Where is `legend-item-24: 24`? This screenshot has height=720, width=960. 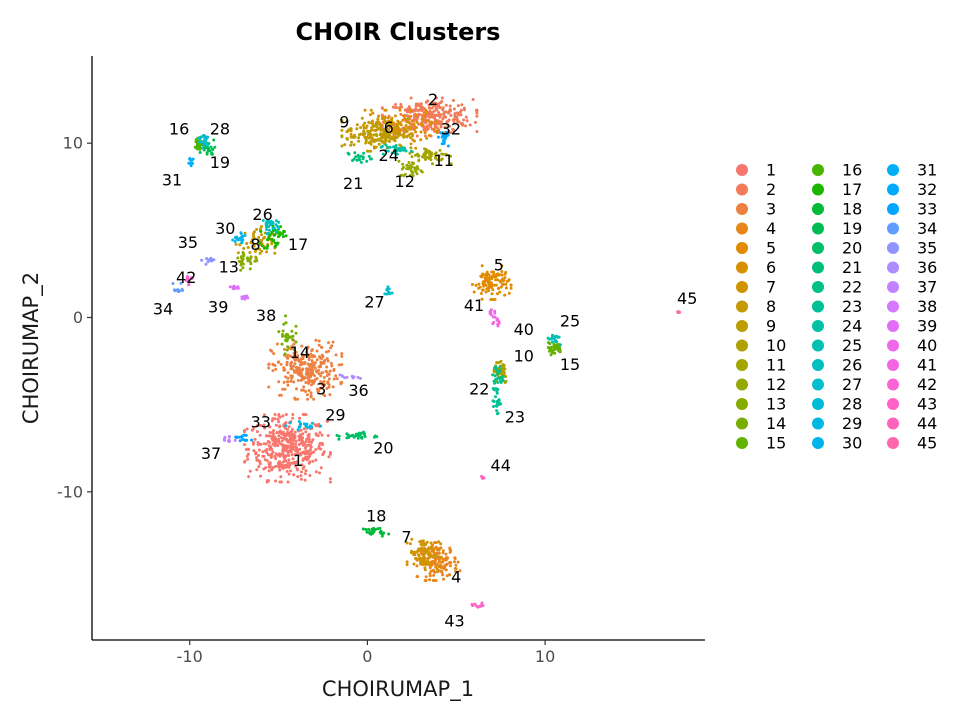
legend-item-24: 24 is located at coordinates (837, 326).